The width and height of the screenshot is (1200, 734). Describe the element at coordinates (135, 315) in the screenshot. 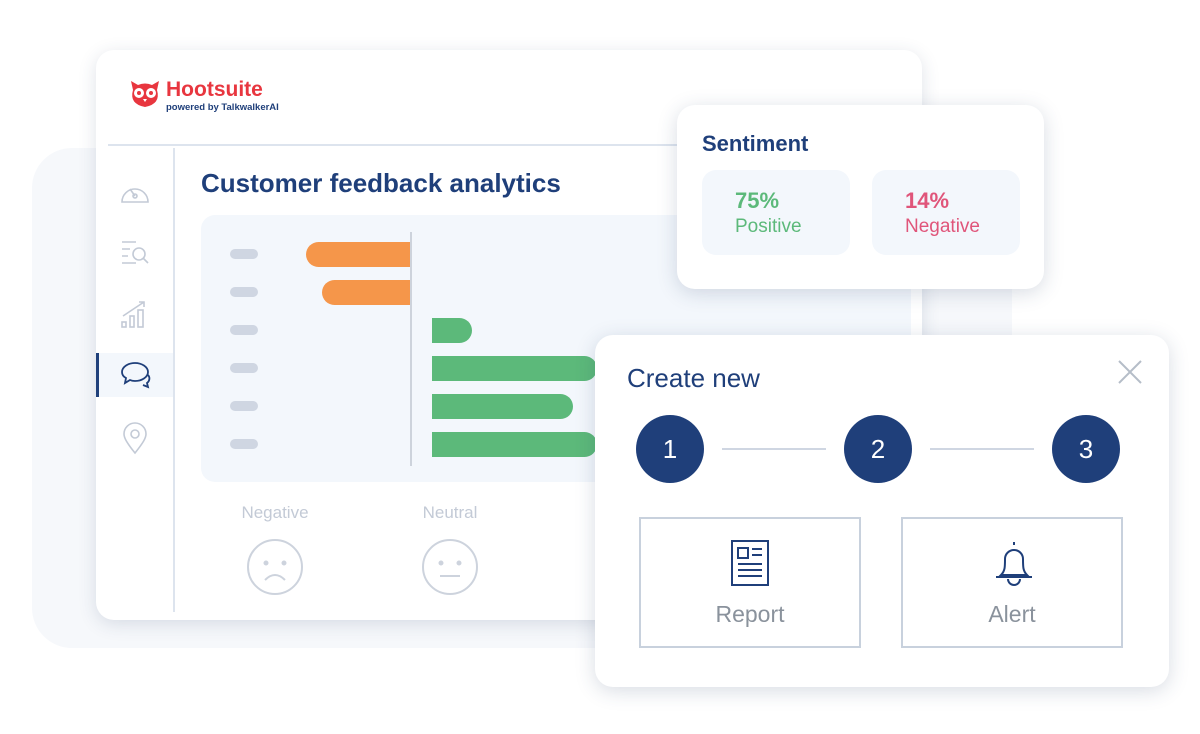

I see `bar-chart-icon` at that location.